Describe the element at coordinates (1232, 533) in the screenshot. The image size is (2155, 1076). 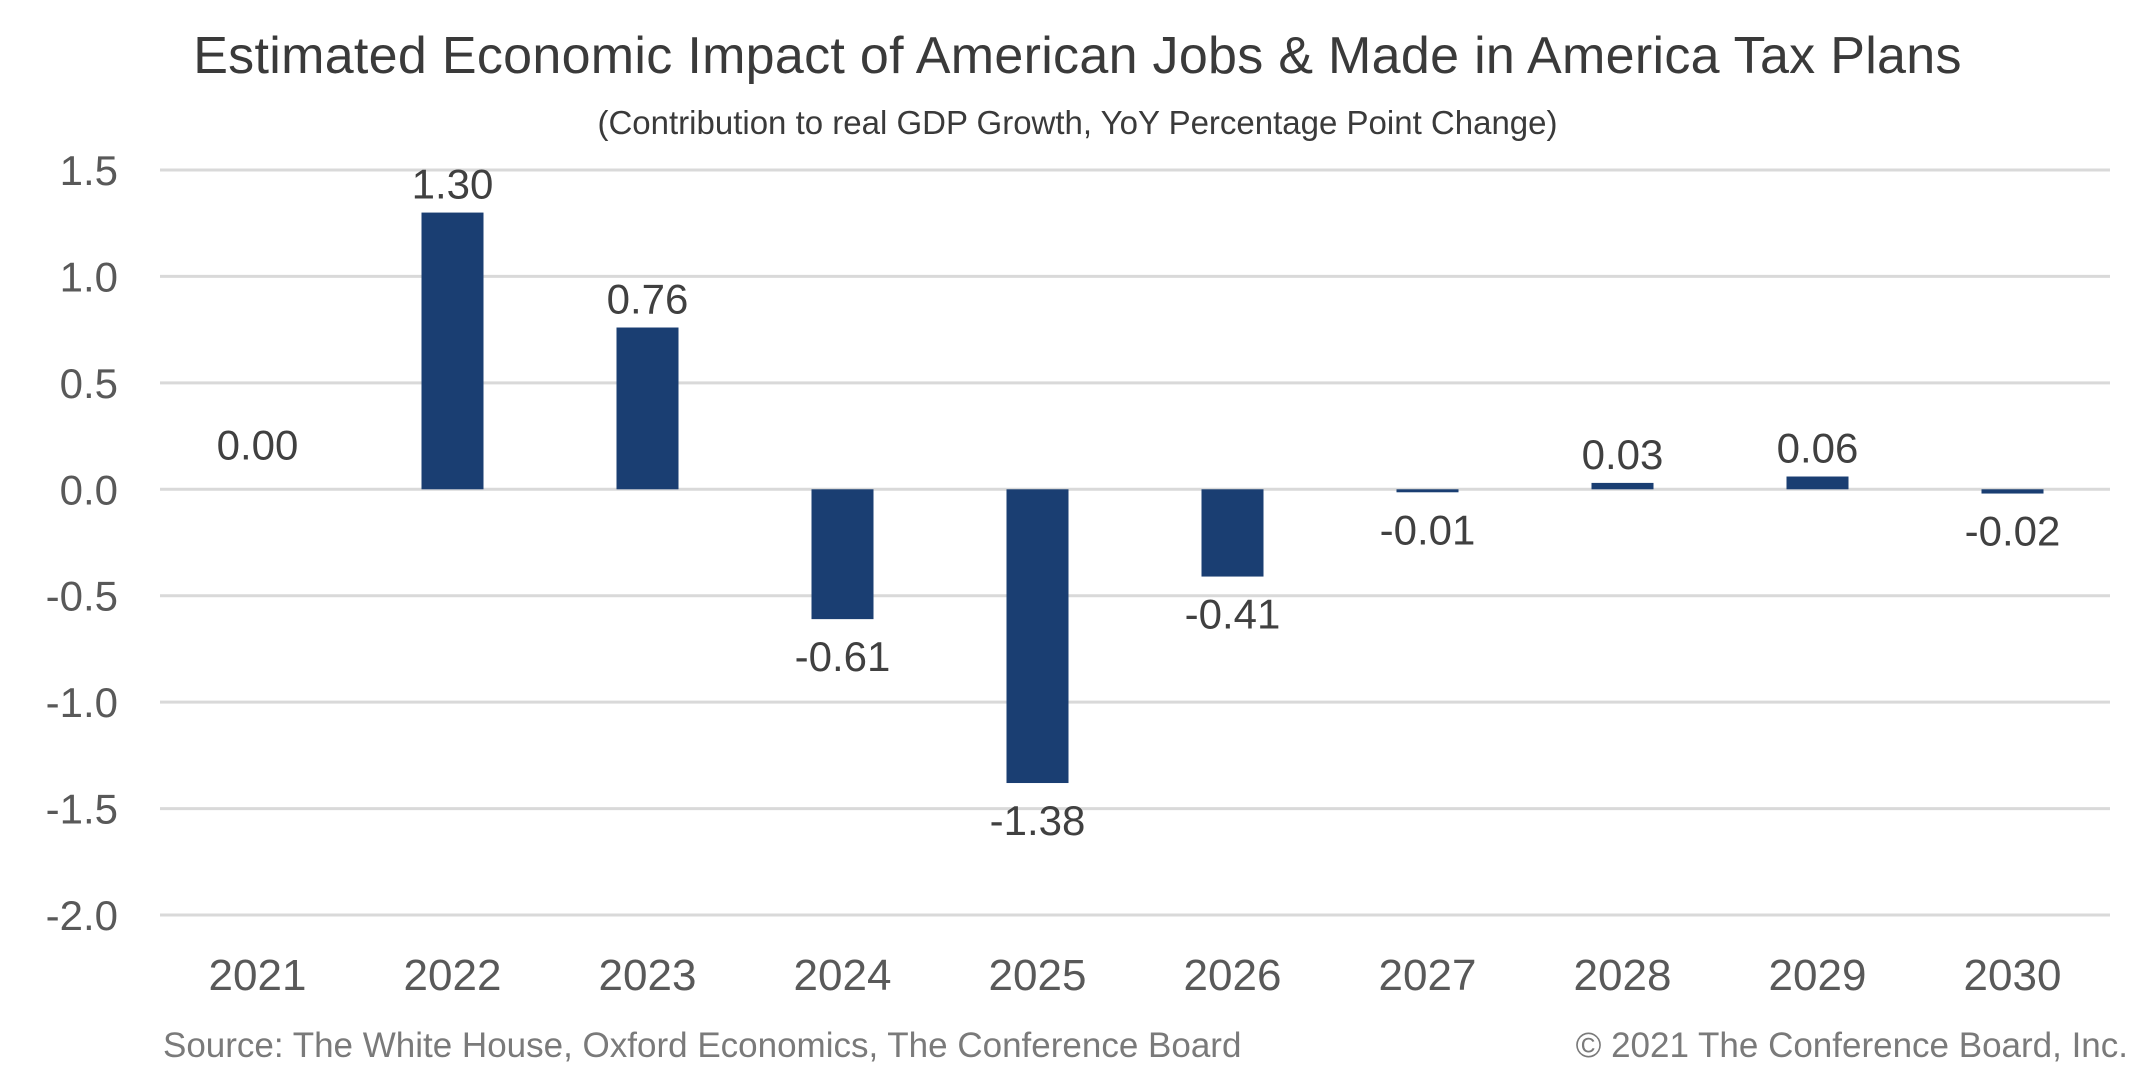
I see `bar-2026` at that location.